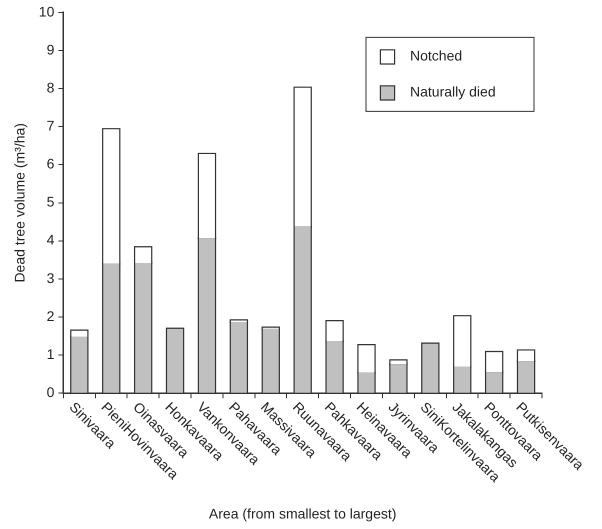 The image size is (602, 529). I want to click on y-tick-label: 5, so click(50, 202).